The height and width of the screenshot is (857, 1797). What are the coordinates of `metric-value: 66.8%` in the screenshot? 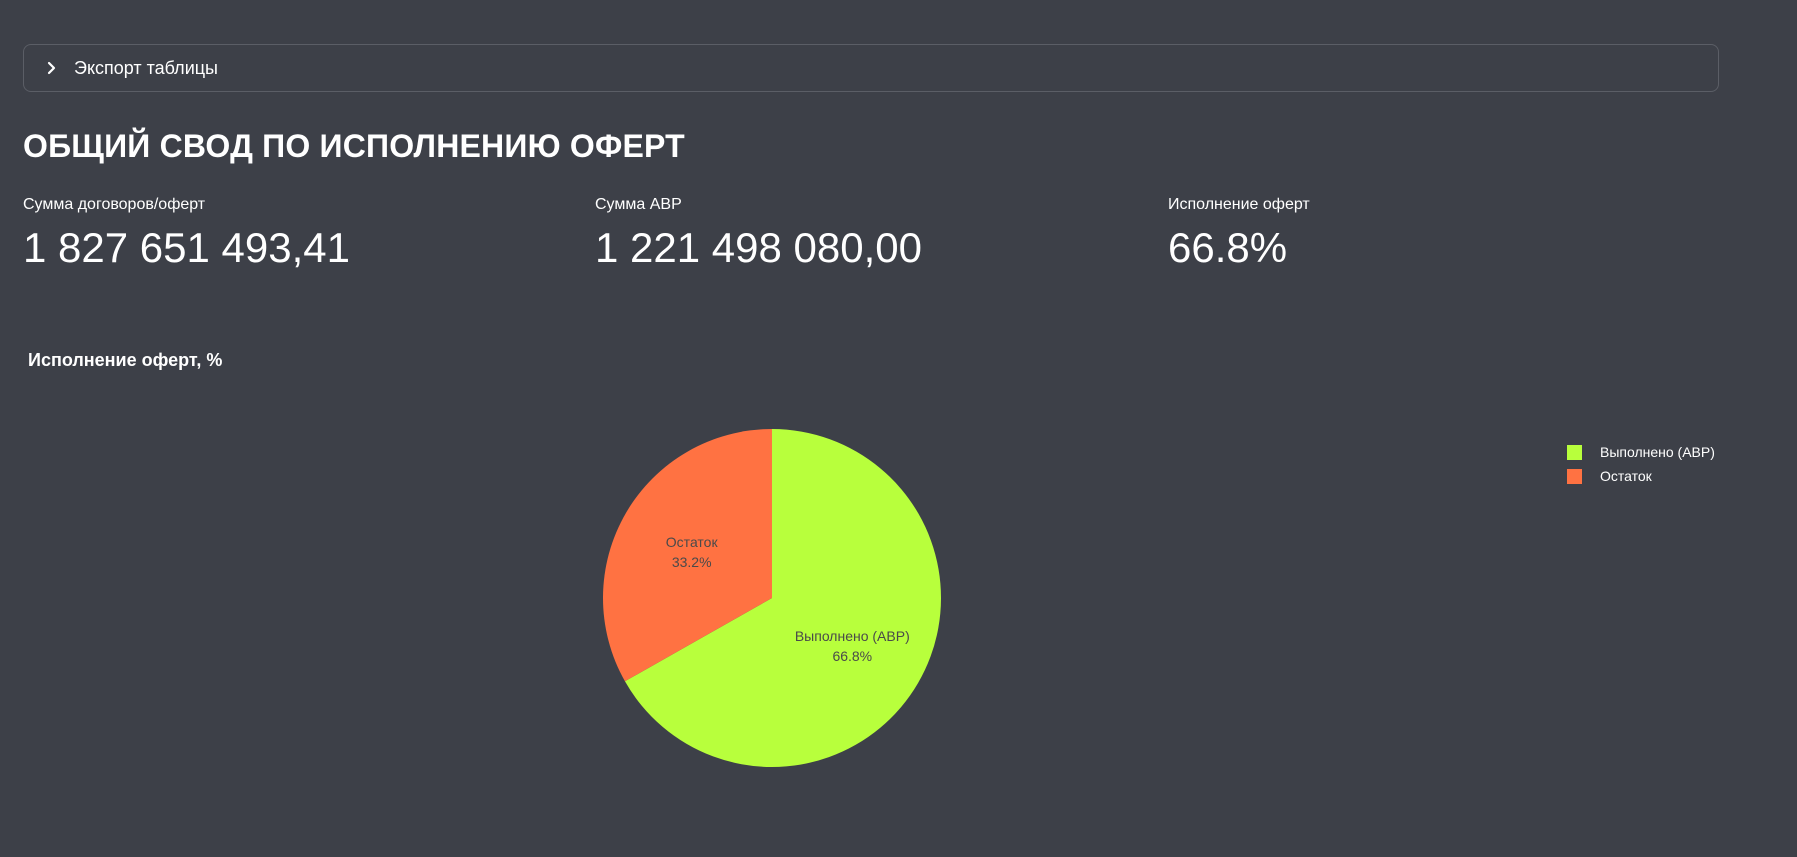 It's located at (1228, 247).